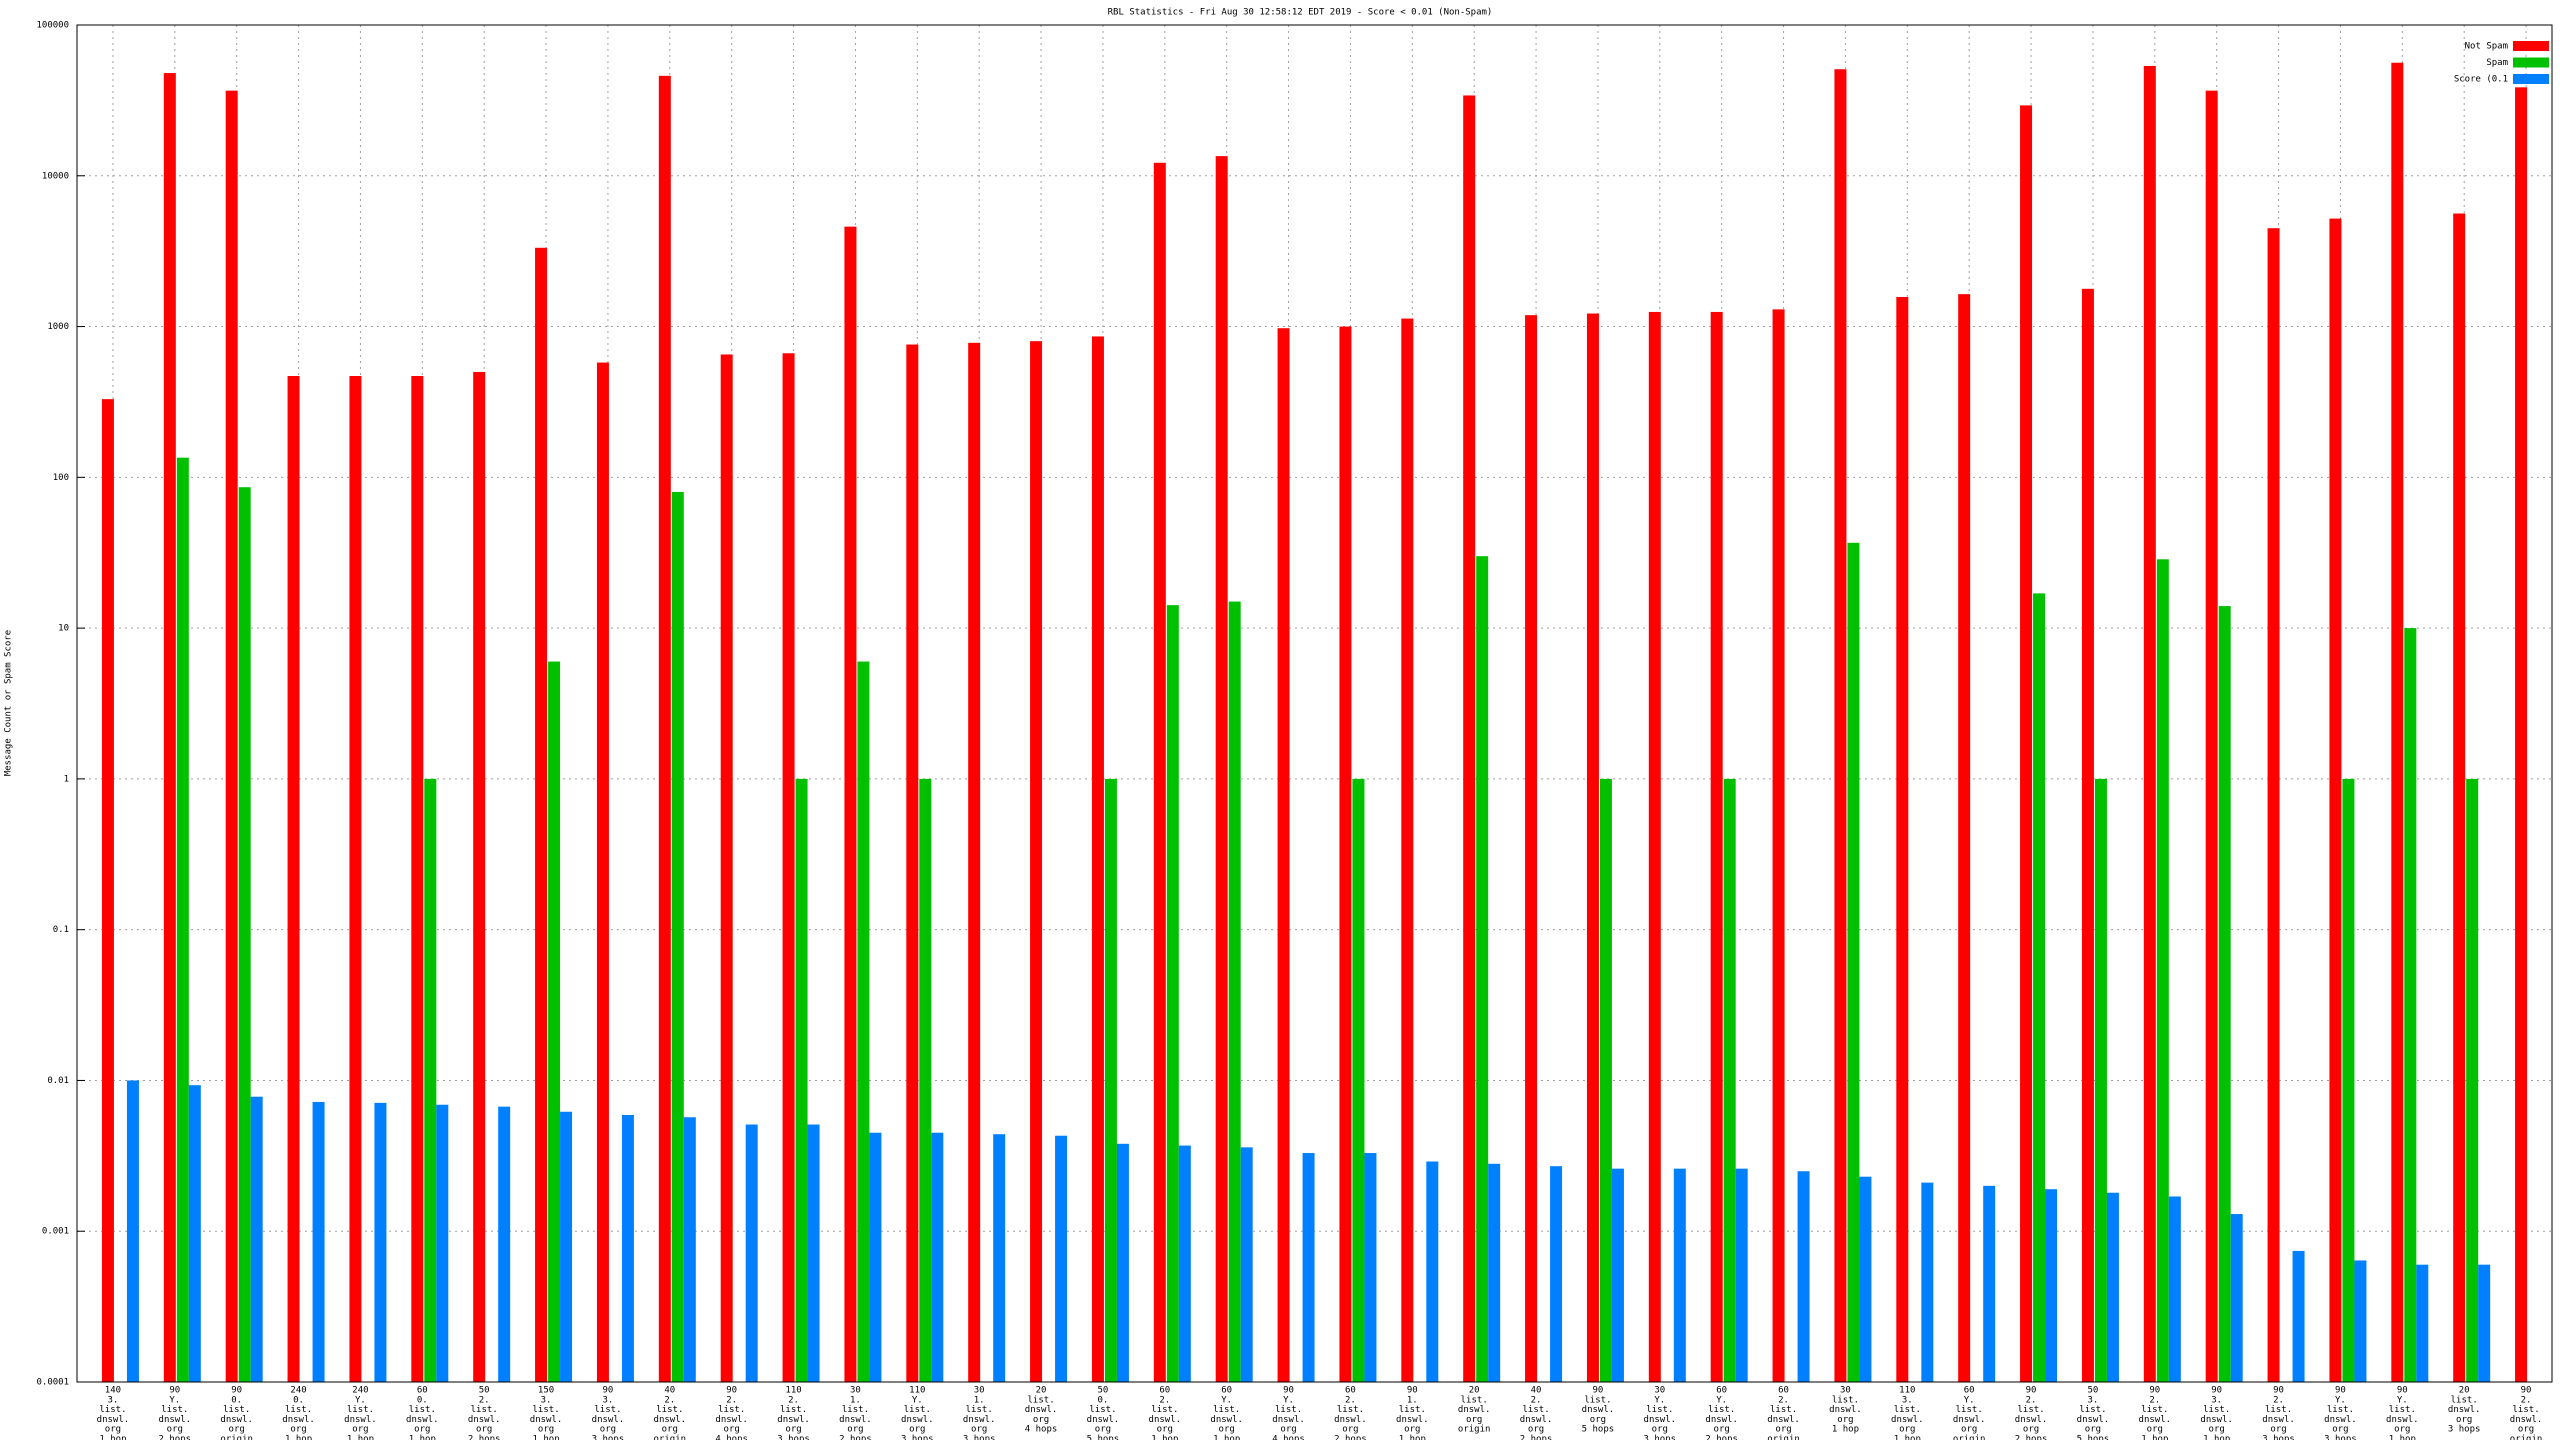 The height and width of the screenshot is (1440, 2560). I want to click on x-tick-label: 40, so click(669, 1391).